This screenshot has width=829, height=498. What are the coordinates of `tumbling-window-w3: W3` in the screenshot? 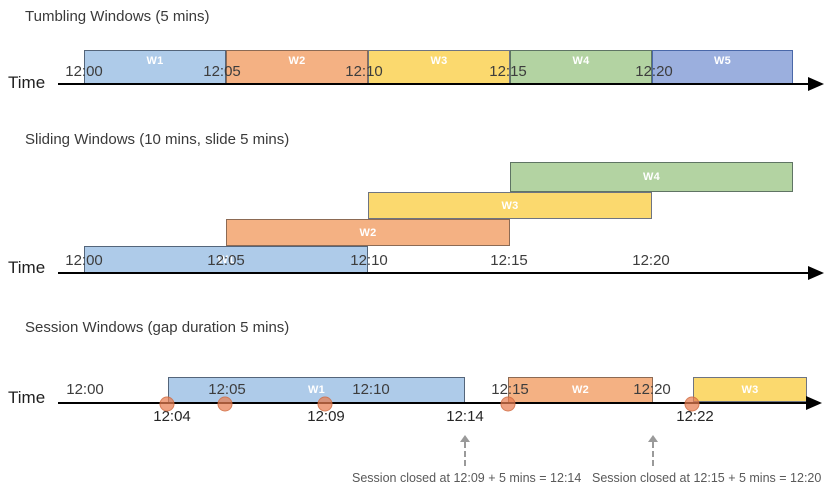 It's located at (439, 67).